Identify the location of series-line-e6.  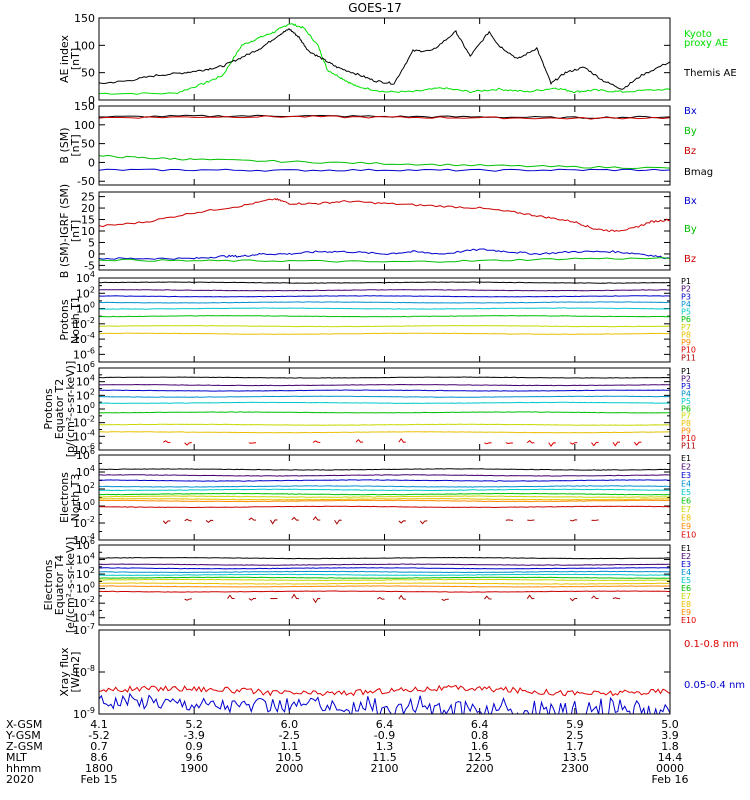
(384, 577).